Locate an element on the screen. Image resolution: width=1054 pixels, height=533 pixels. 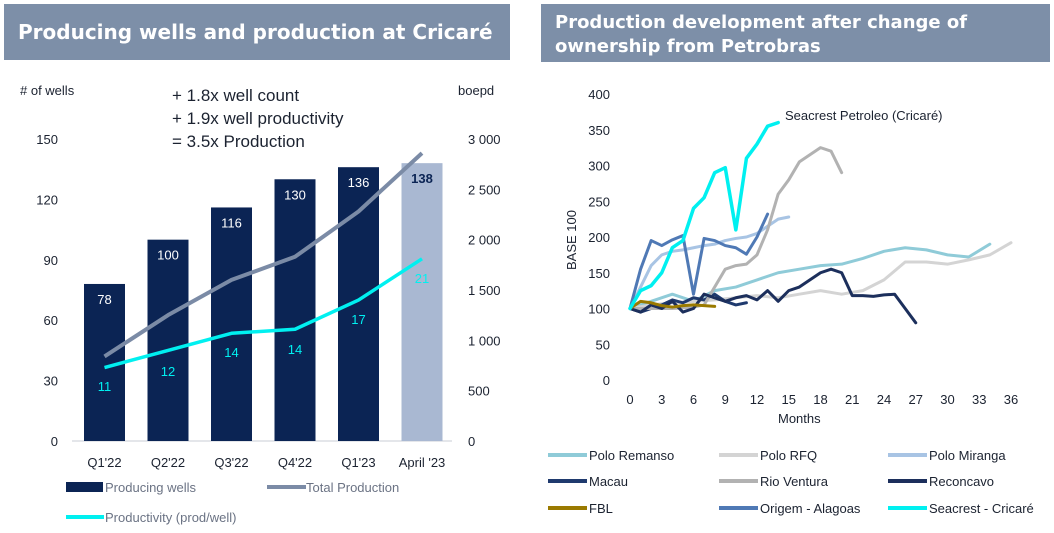
line-macau is located at coordinates (688, 303).